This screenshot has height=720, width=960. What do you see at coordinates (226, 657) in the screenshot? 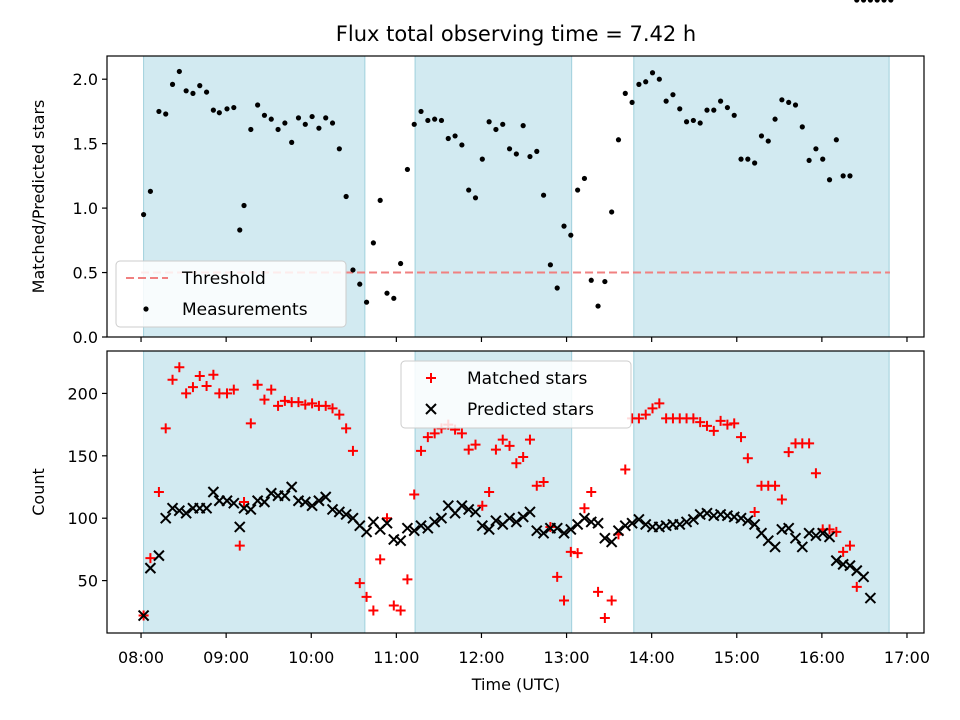
I see `x-tick-label: 09:00` at bounding box center [226, 657].